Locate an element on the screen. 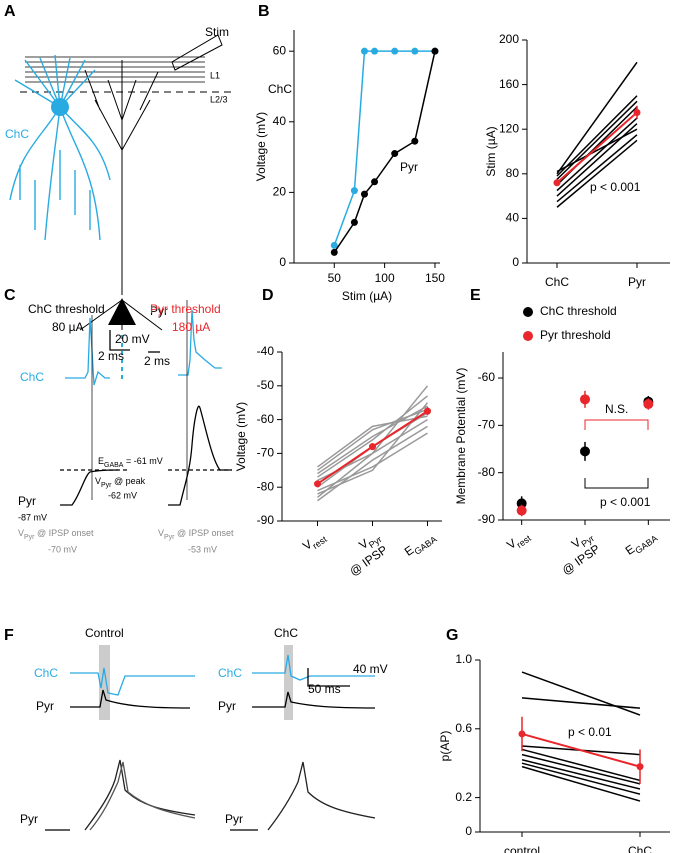 The width and height of the screenshot is (691, 853). label: = -61 mV is located at coordinates (142, 461).